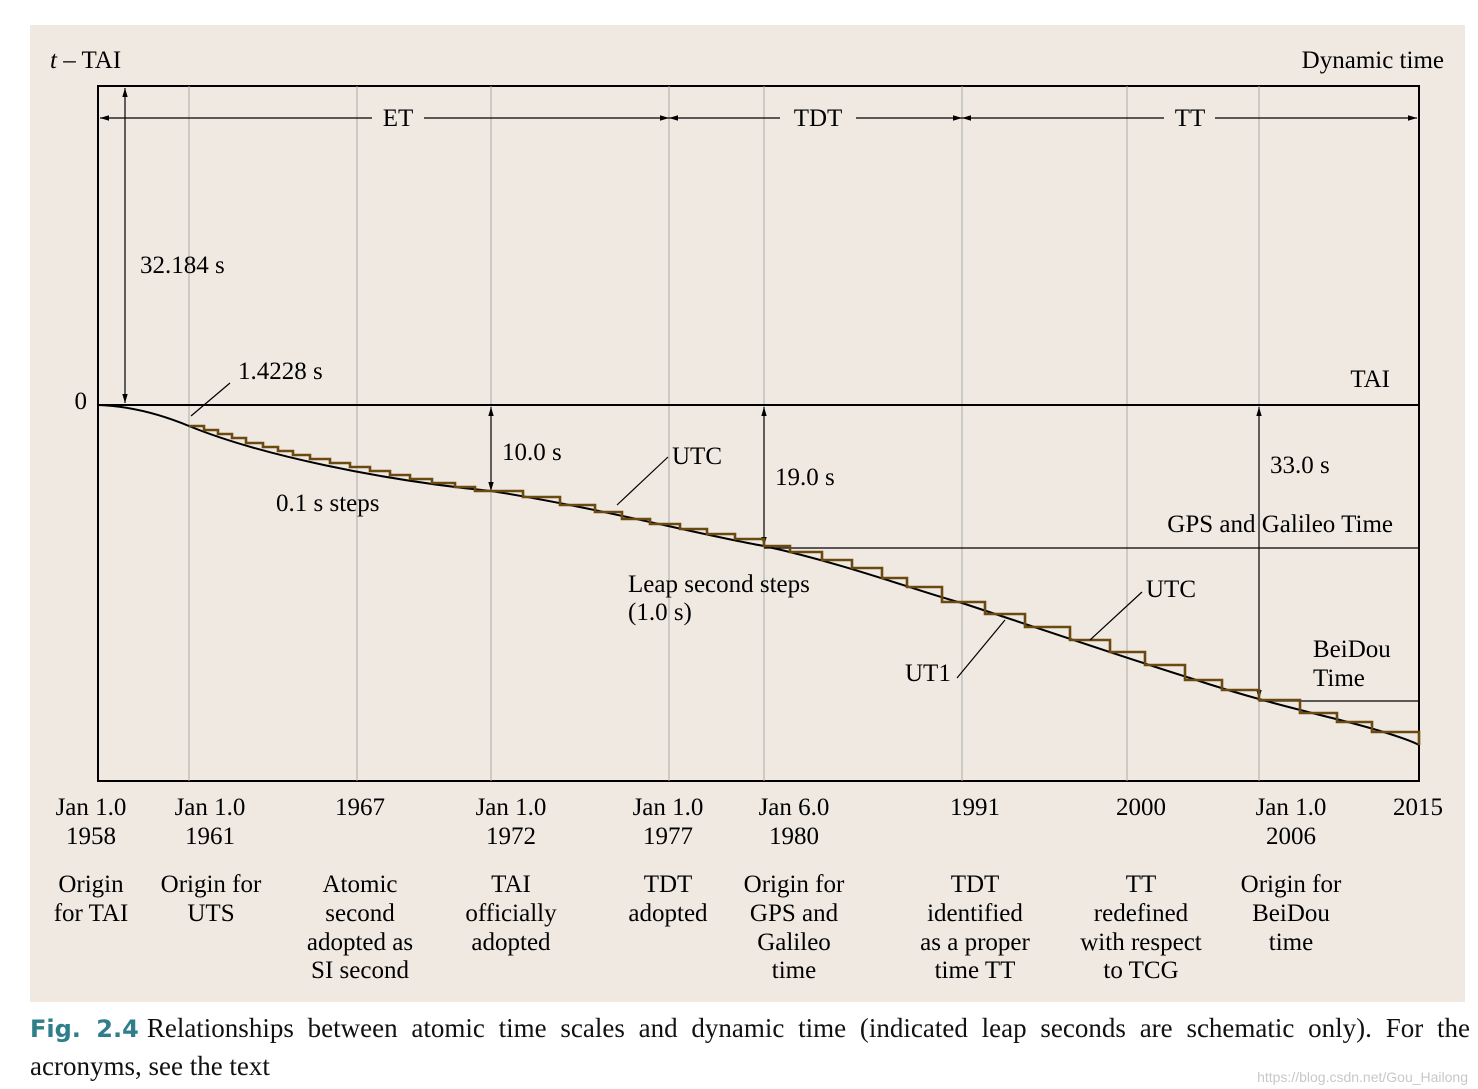 This screenshot has height=1089, width=1478. What do you see at coordinates (360, 807) in the screenshot?
I see `date-label-1967: 1967` at bounding box center [360, 807].